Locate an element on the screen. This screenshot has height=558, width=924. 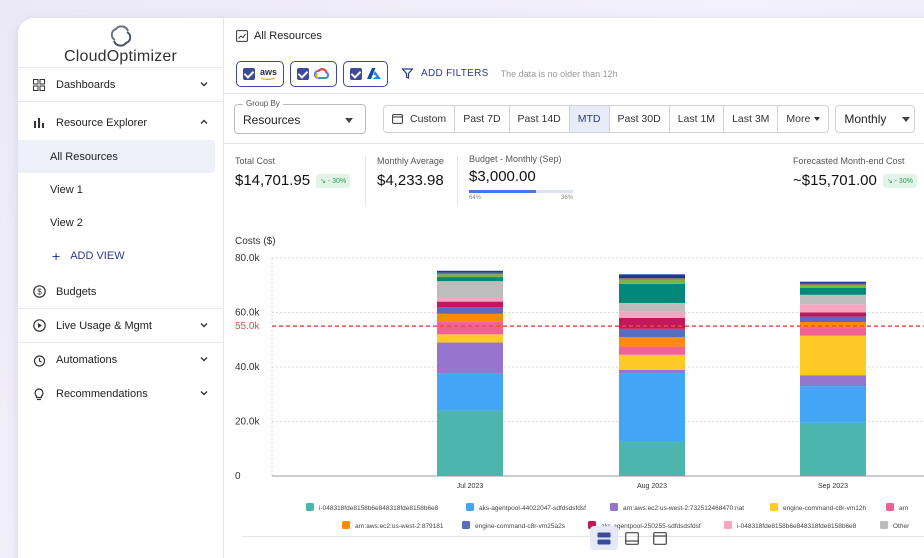
sidebar-item-label: Live Usage & Mgmt is located at coordinates (104, 325).